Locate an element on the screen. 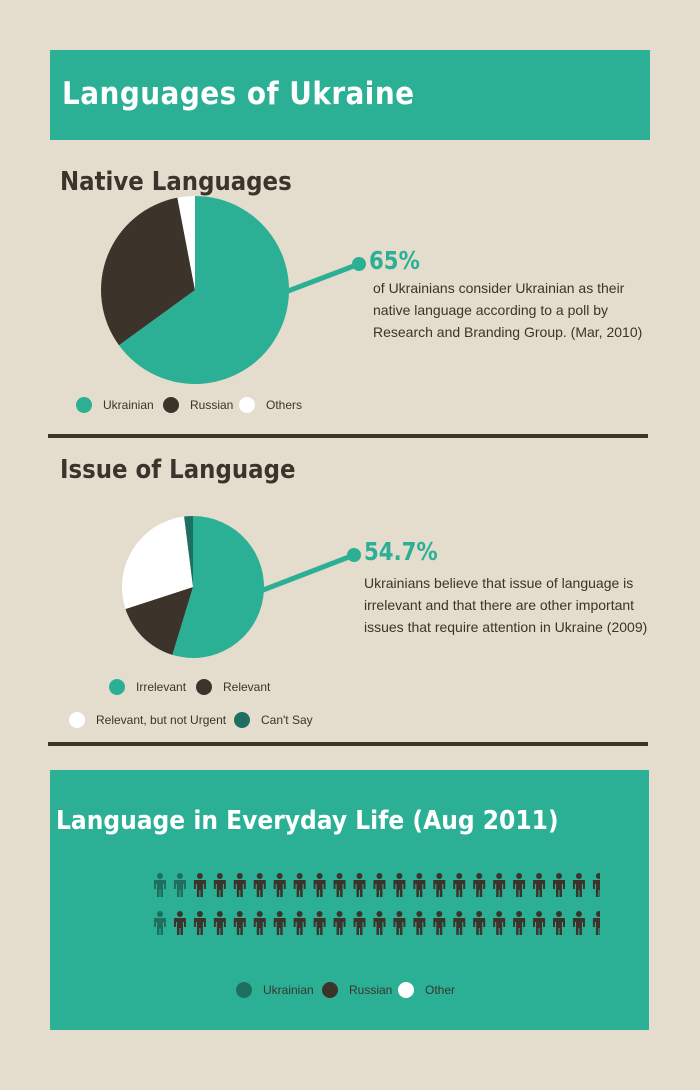 The height and width of the screenshot is (1090, 700). legend-irrelevant: Irrelevant is located at coordinates (147, 687).